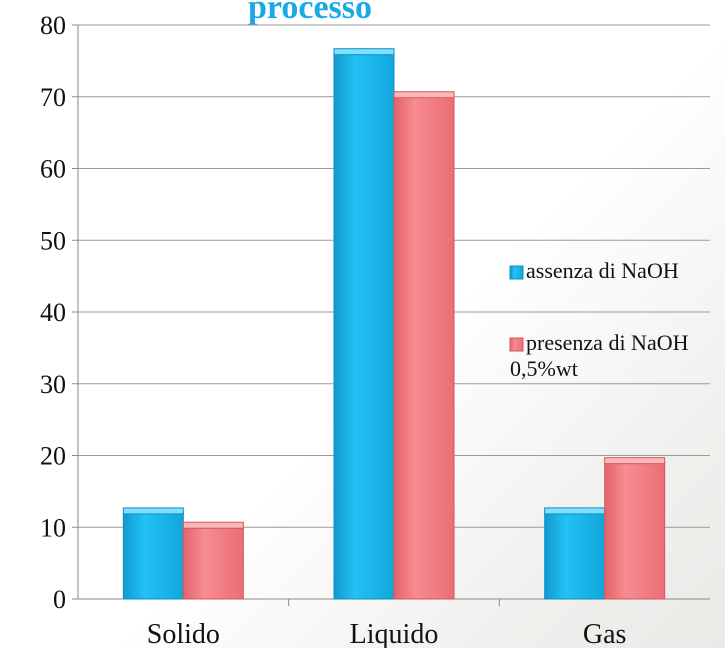  Describe the element at coordinates (544, 368) in the screenshot. I see `legend-label-presenza: 0,5%wt` at that location.